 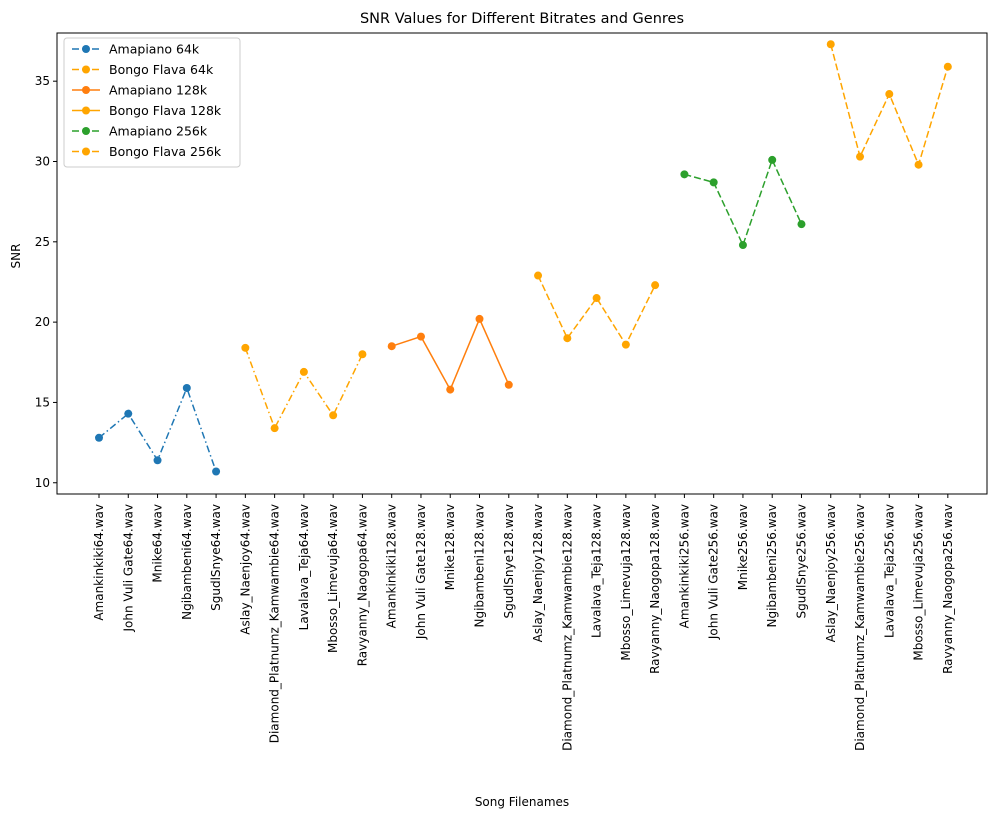 I want to click on x-tick-label-6: Diamond_Platnumz_Kamwambie64.wav, so click(x=275, y=623).